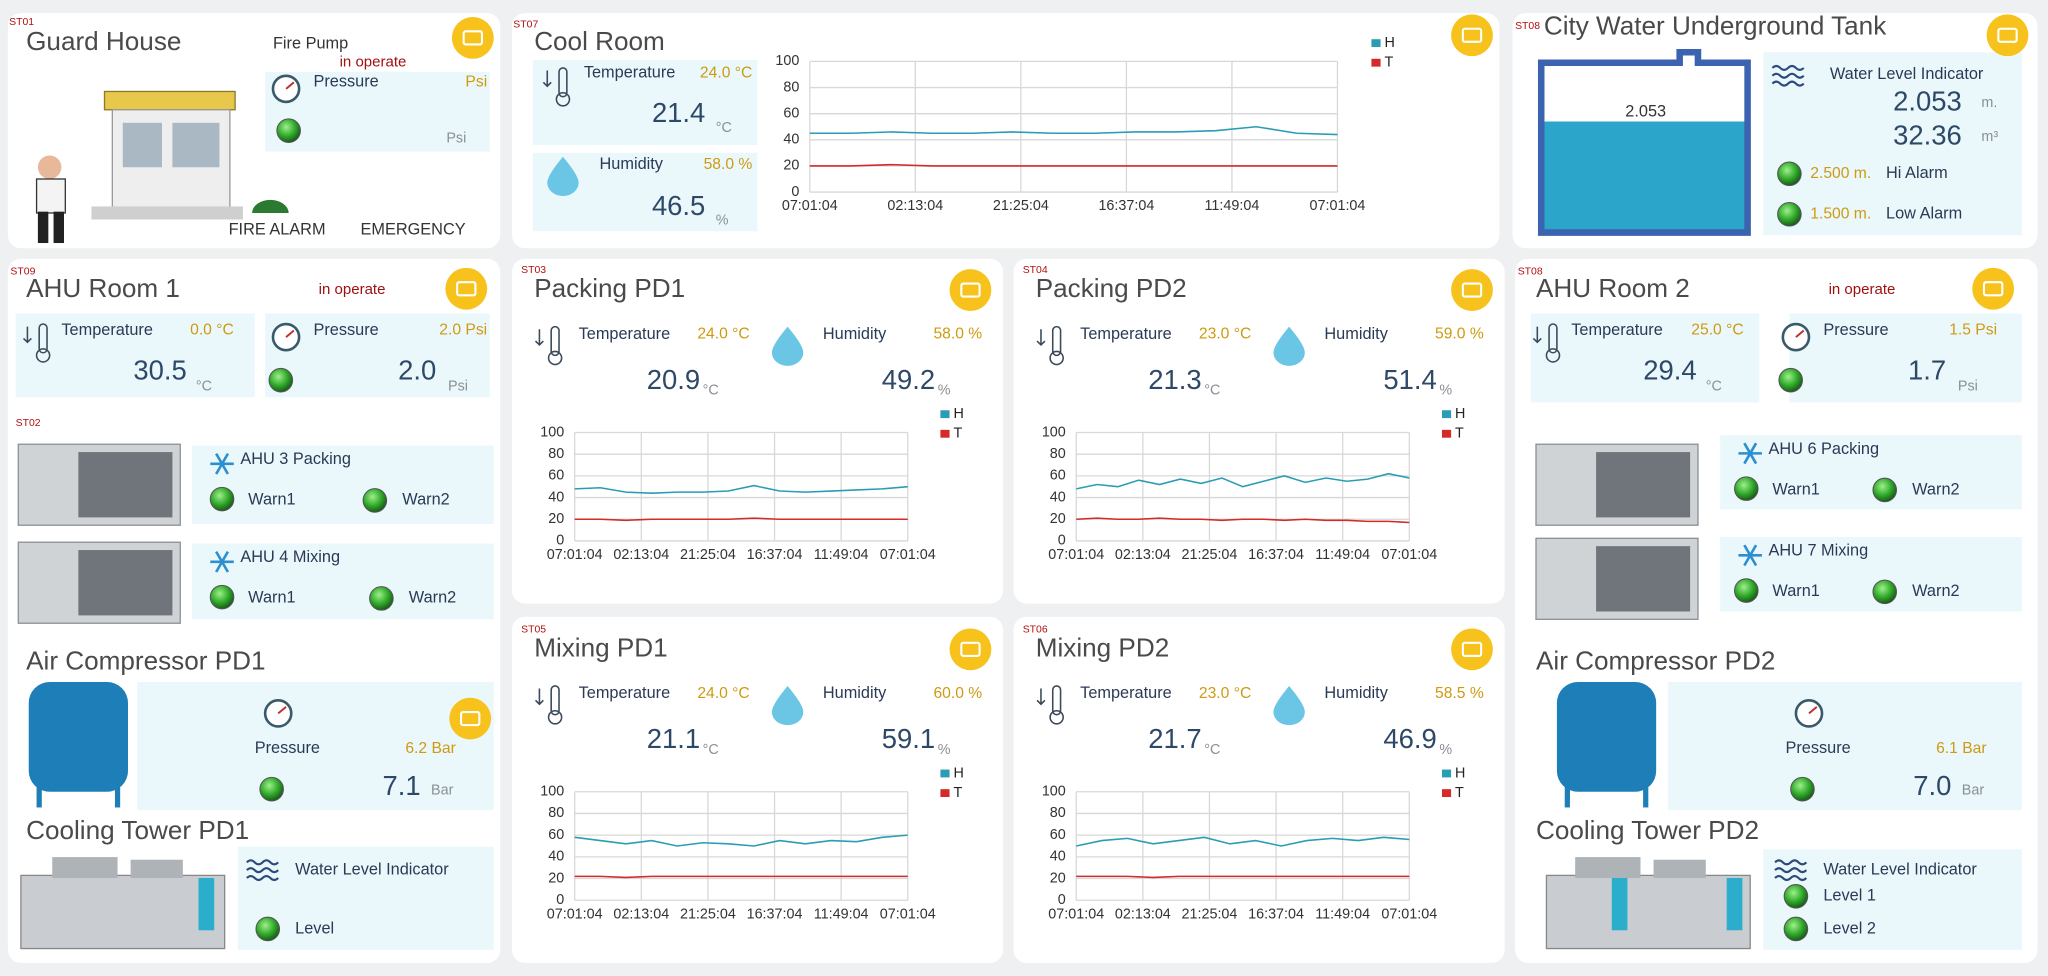  I want to click on label: 29.4, so click(1669, 370).